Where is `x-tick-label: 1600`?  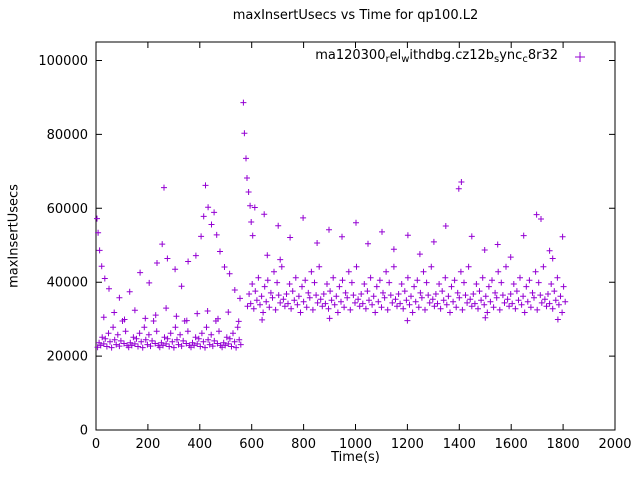
x-tick-label: 1600 is located at coordinates (511, 444).